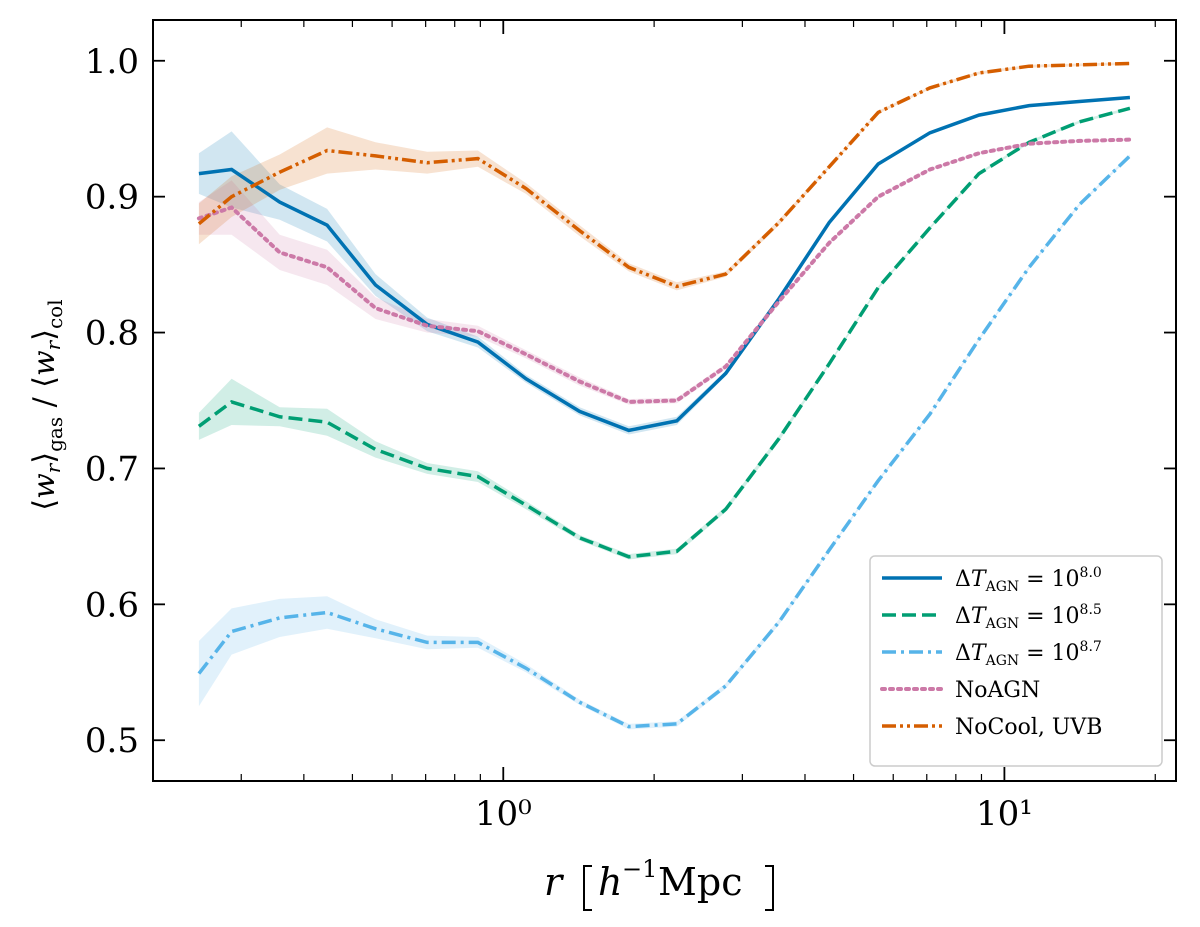 The image size is (1200, 927). What do you see at coordinates (503, 814) in the screenshot?
I see `x-tick-label: 10⁰` at bounding box center [503, 814].